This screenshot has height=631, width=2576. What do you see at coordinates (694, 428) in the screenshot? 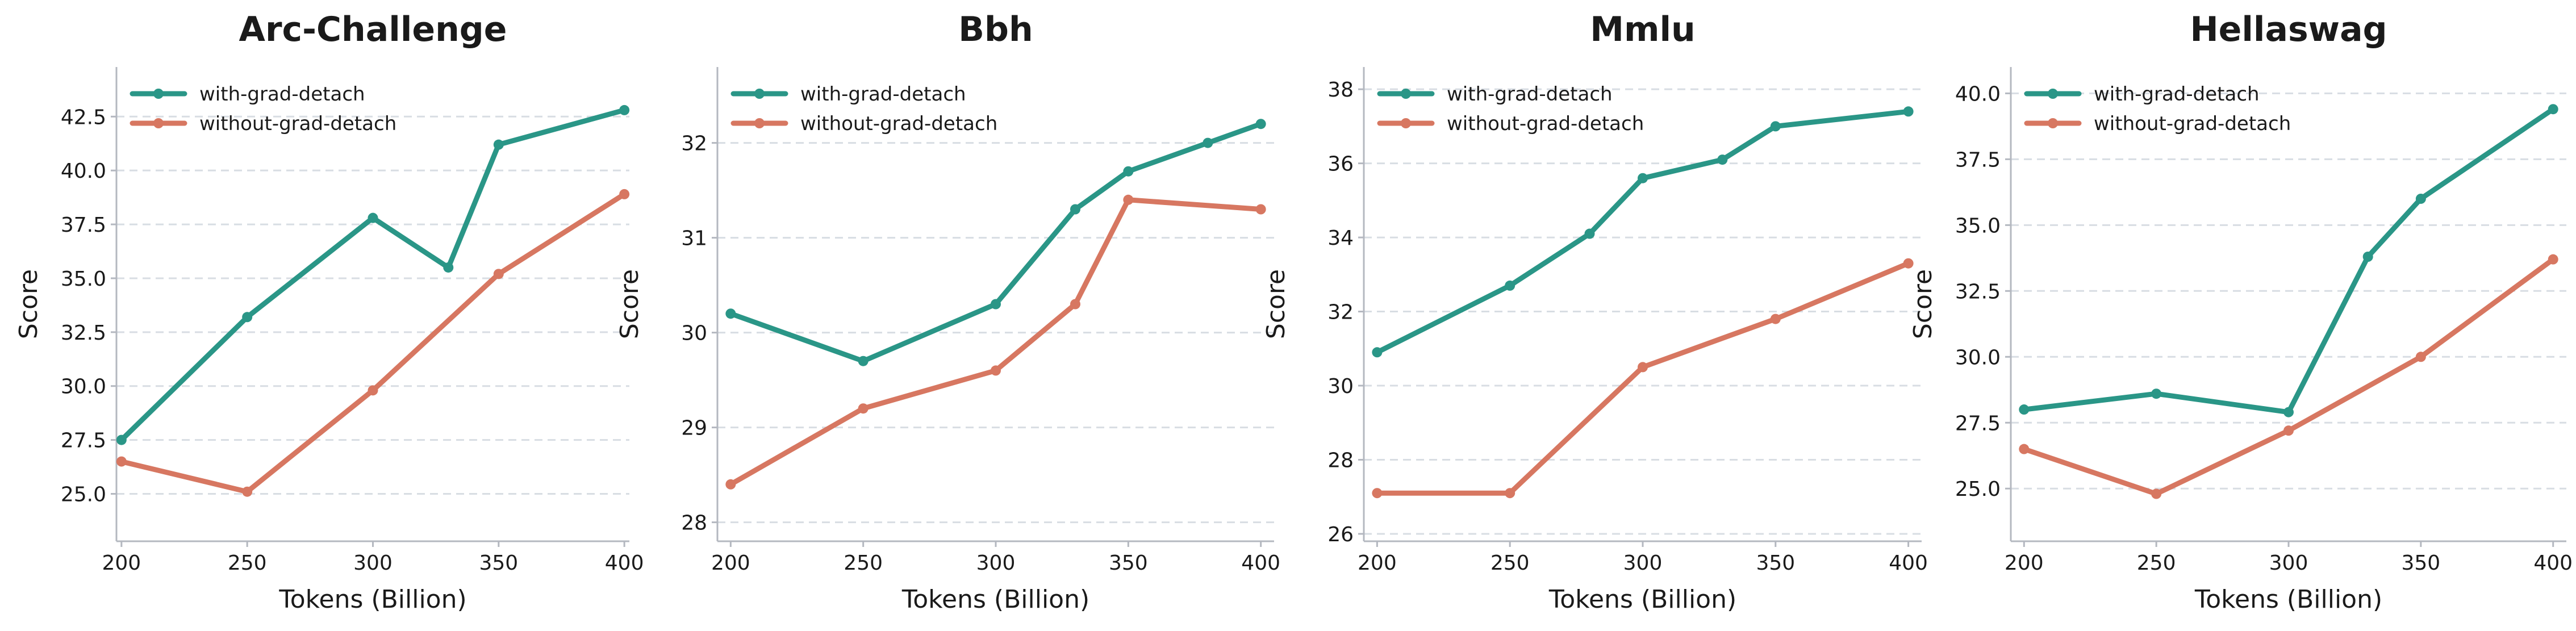
I see `y-tick-label: 29` at bounding box center [694, 428].